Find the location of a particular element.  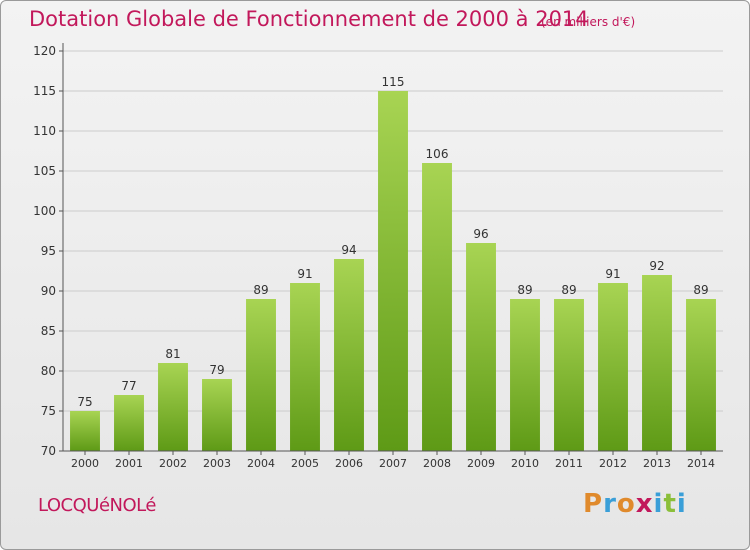

y-tick-label: 105 is located at coordinates (44, 171).